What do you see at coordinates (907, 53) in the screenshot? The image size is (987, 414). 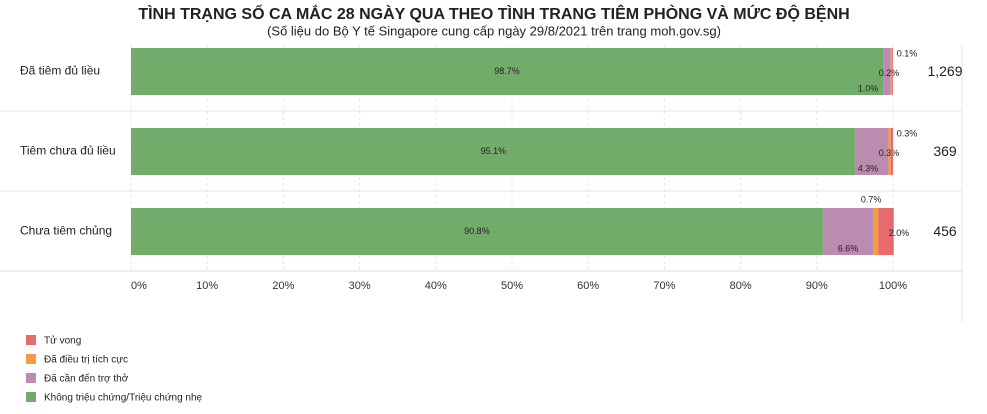 I see `data-label: 0.1%` at bounding box center [907, 53].